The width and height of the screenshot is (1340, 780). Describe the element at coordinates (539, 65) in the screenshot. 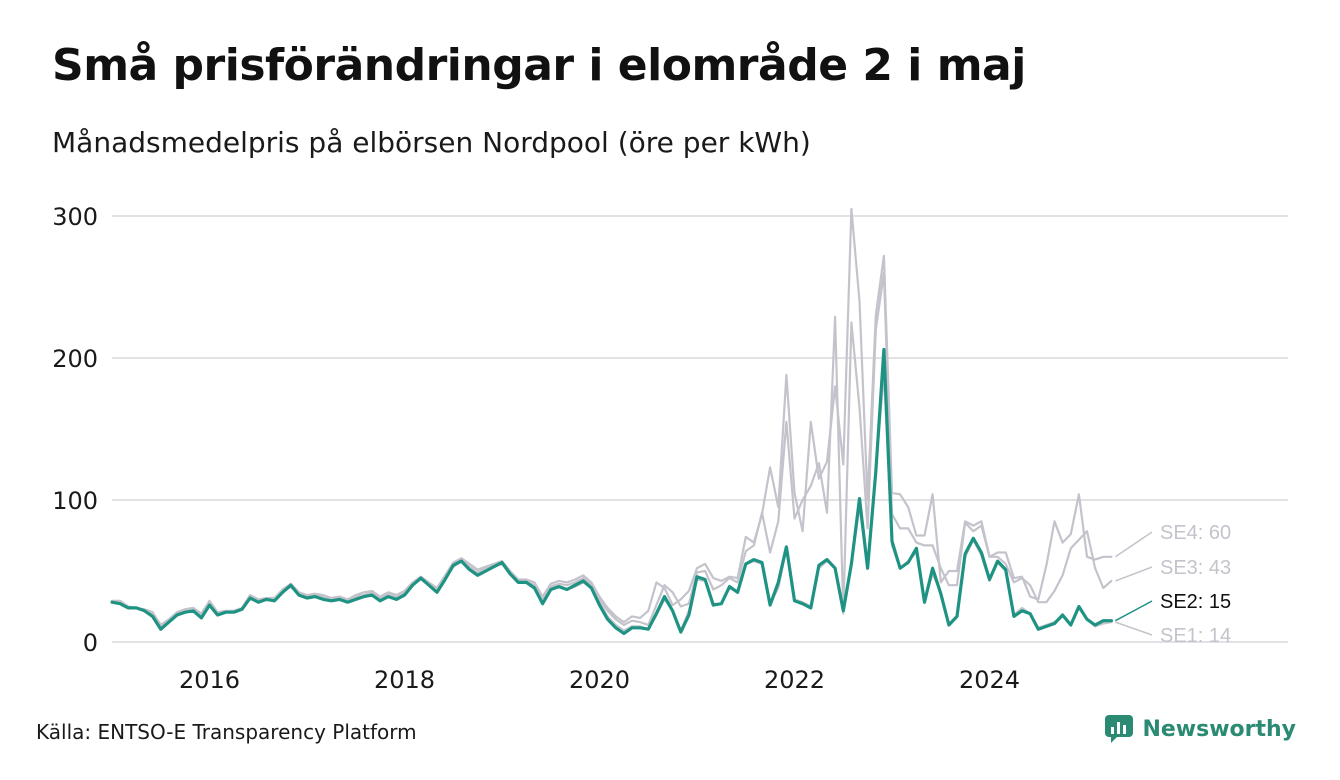

I see `chart-title: Små prisförändringar i elområde 2 i maj` at that location.